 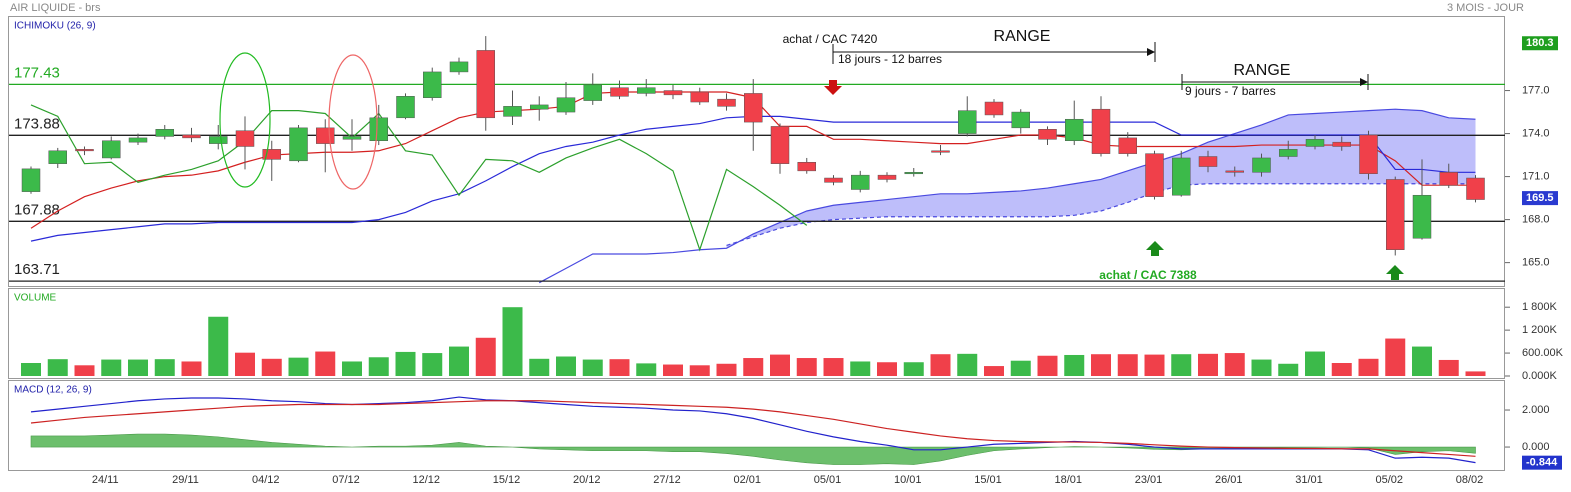 I want to click on macd-label: MACD (12, 26, 9), so click(x=53, y=390).